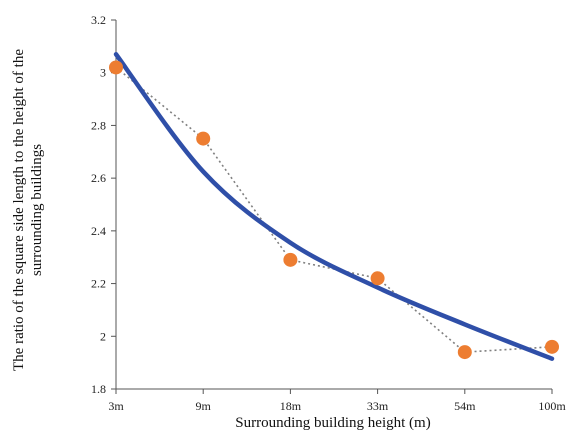 The image size is (566, 433). What do you see at coordinates (98, 389) in the screenshot?
I see `y-tick-label: 1.8` at bounding box center [98, 389].